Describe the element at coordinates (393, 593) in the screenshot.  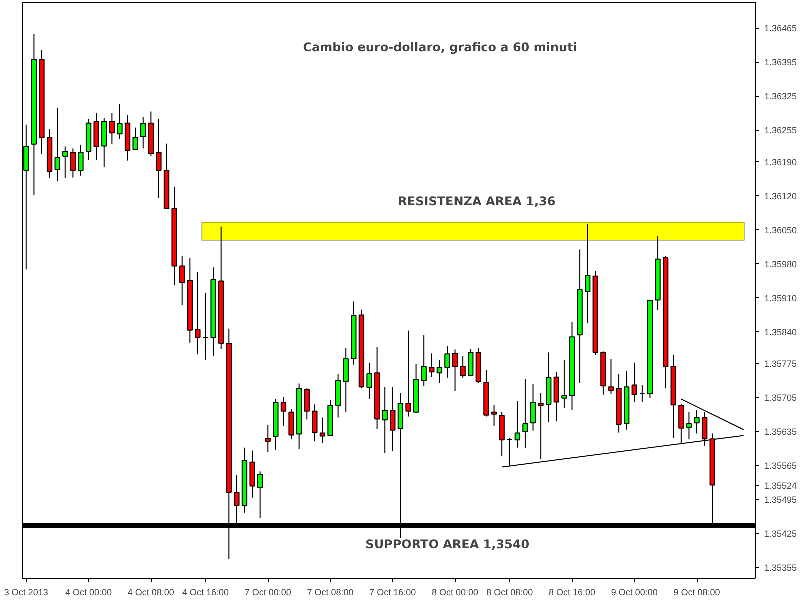
I see `x-tick-label: 7 Oct 16:00` at that location.